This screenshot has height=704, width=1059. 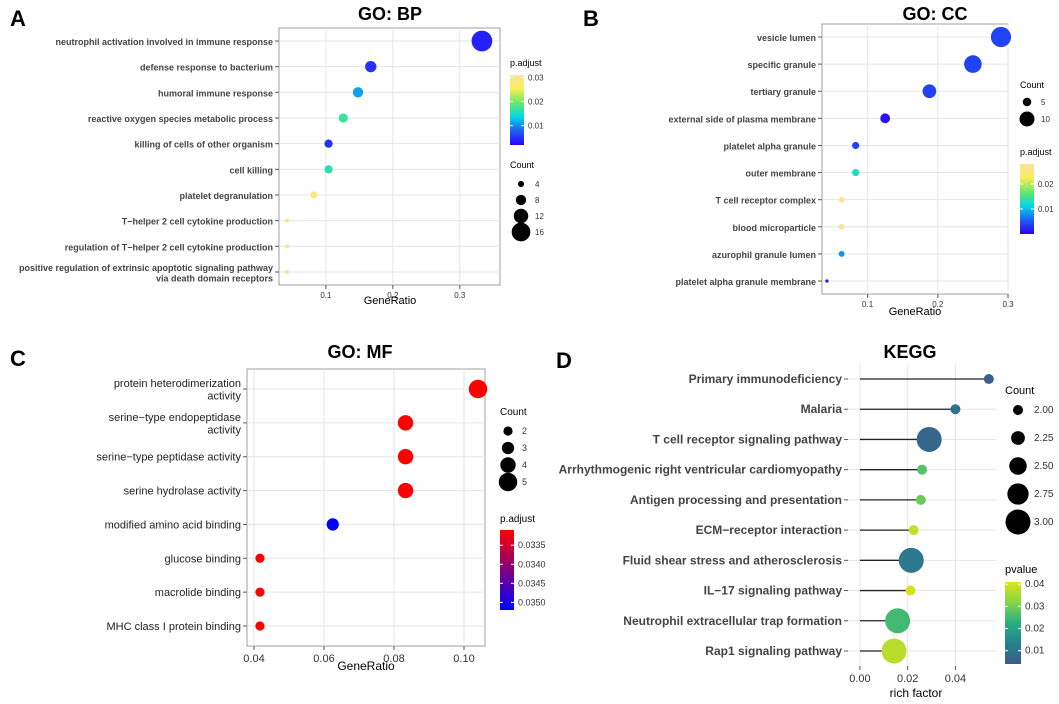 I want to click on category-label-line: via death domain receptors, so click(x=214, y=278).